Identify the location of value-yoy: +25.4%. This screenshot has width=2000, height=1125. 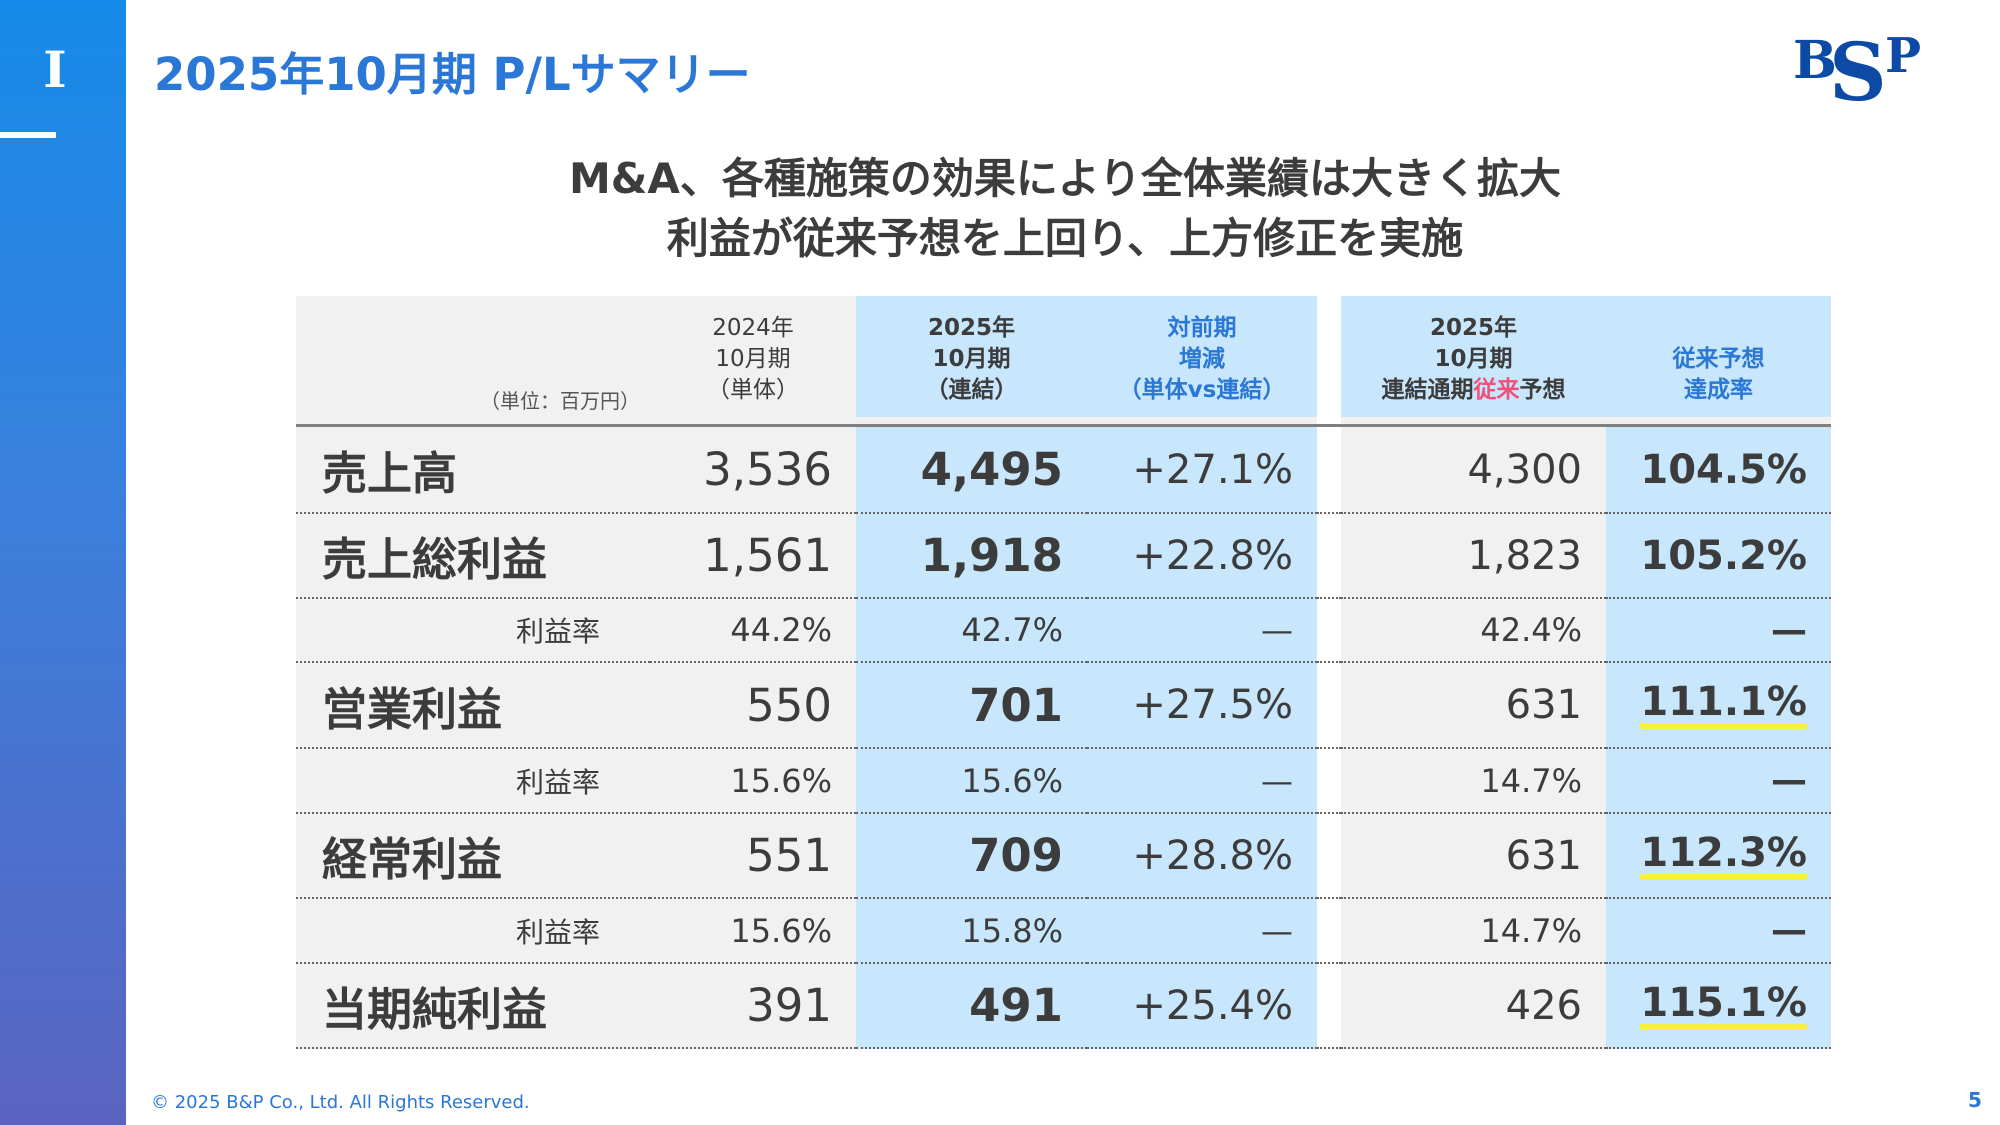
(1212, 1005).